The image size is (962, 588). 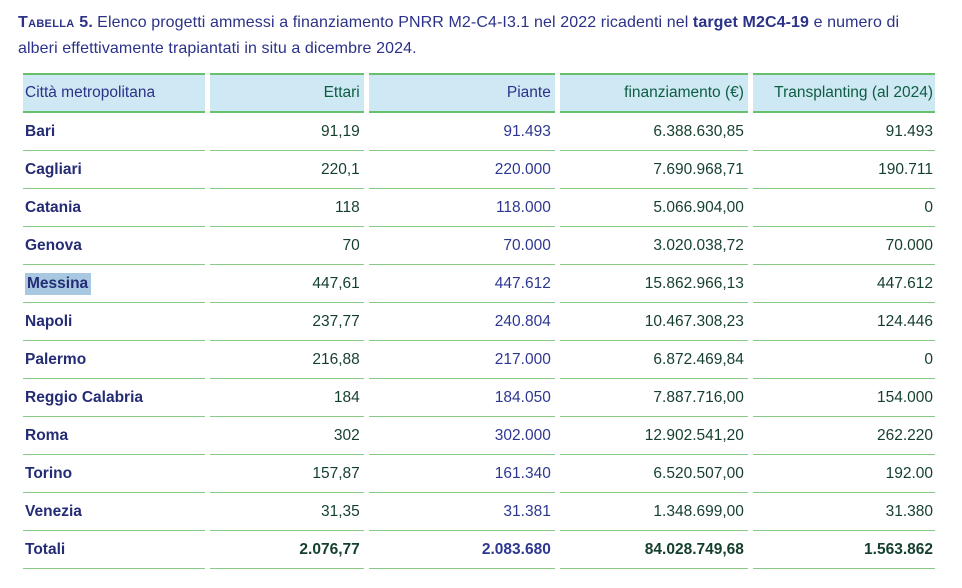 What do you see at coordinates (287, 284) in the screenshot?
I see `ettari-cell: 447,61` at bounding box center [287, 284].